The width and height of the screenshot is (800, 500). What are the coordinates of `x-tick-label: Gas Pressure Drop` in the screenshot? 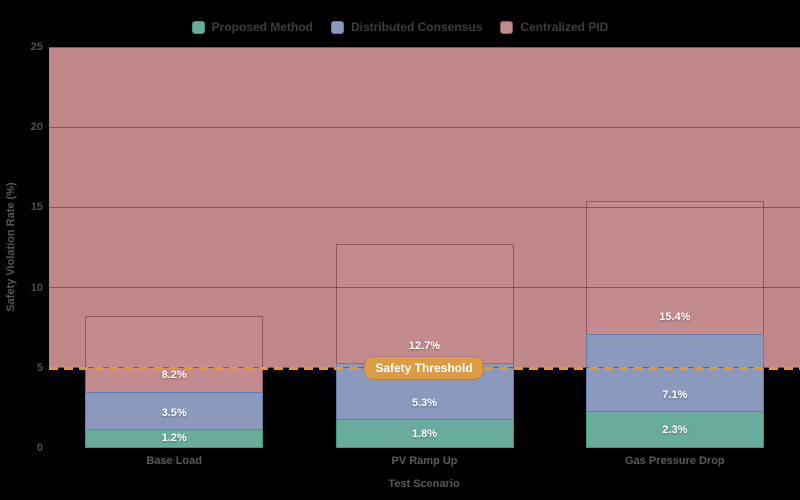 It's located at (675, 461).